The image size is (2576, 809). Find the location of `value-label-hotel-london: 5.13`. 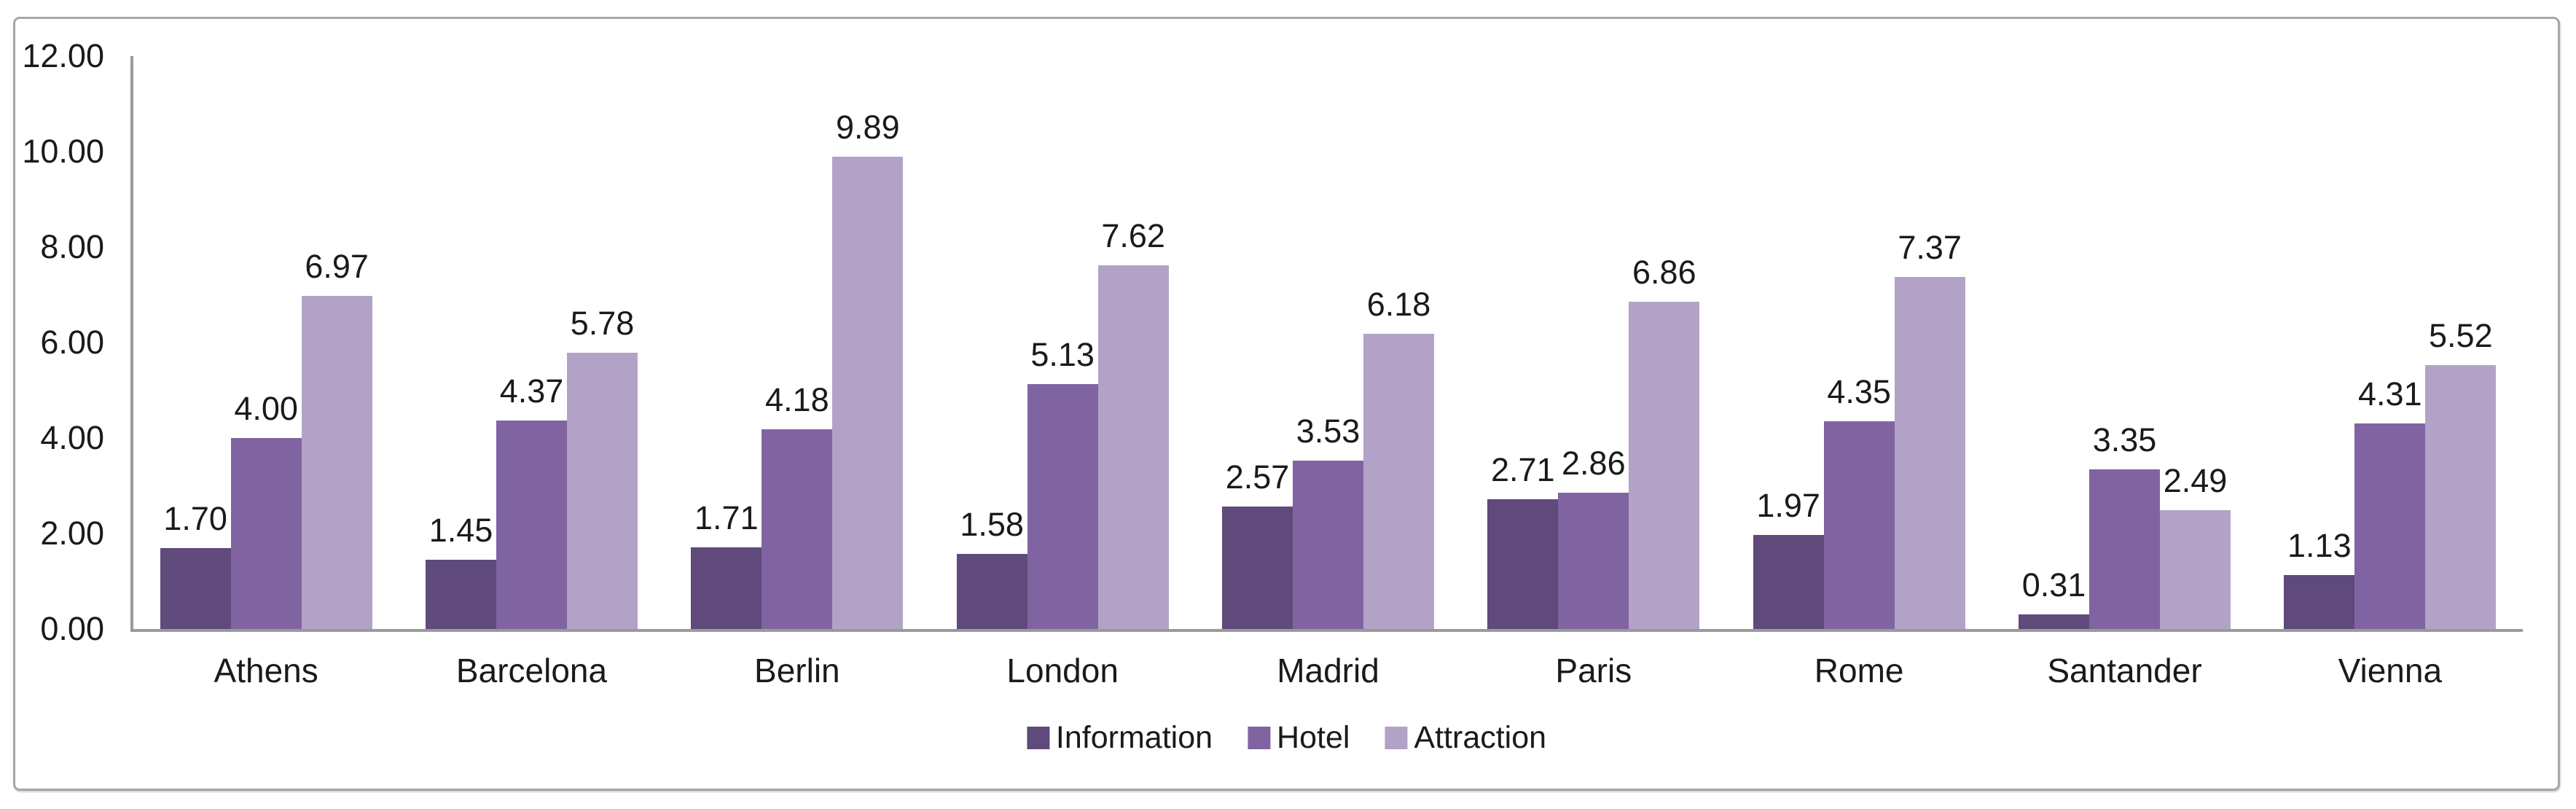

value-label-hotel-london: 5.13 is located at coordinates (1062, 354).